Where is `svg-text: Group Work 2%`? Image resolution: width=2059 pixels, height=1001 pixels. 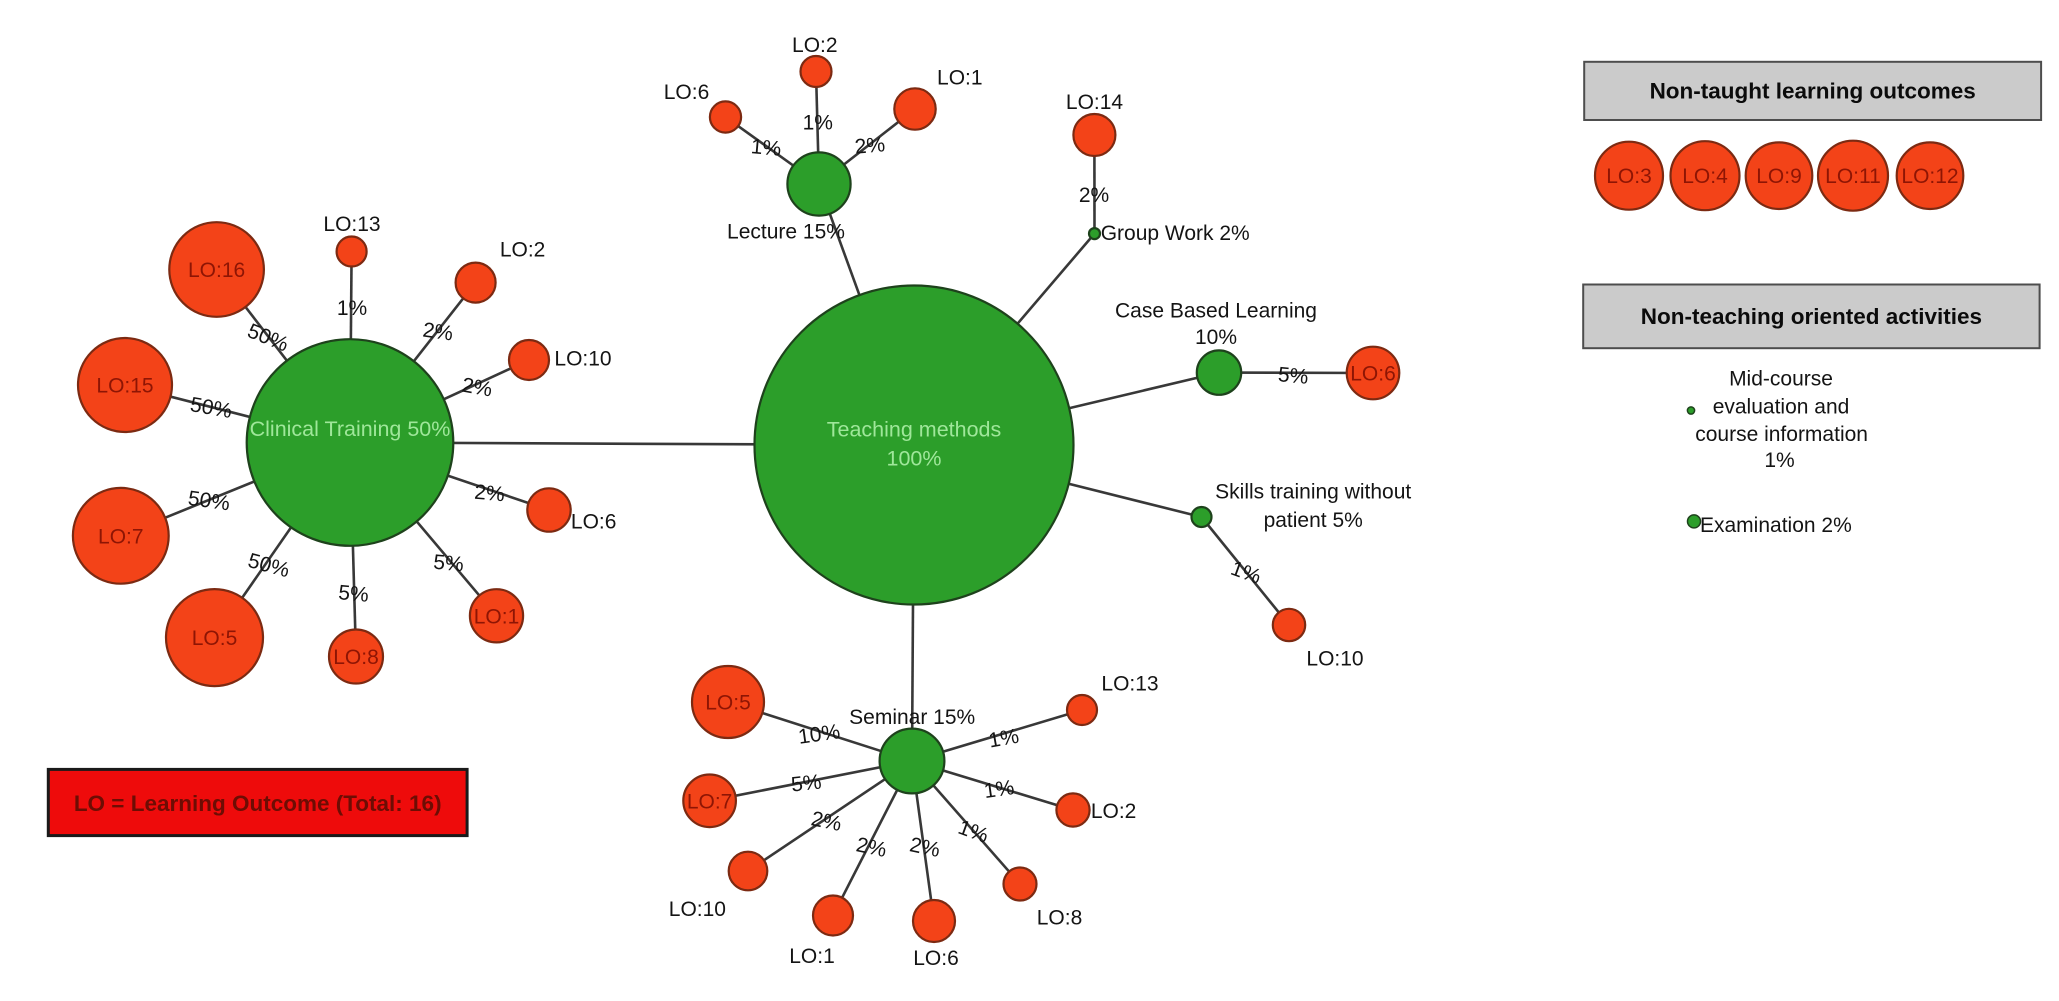 svg-text: Group Work 2% is located at coordinates (1175, 233).